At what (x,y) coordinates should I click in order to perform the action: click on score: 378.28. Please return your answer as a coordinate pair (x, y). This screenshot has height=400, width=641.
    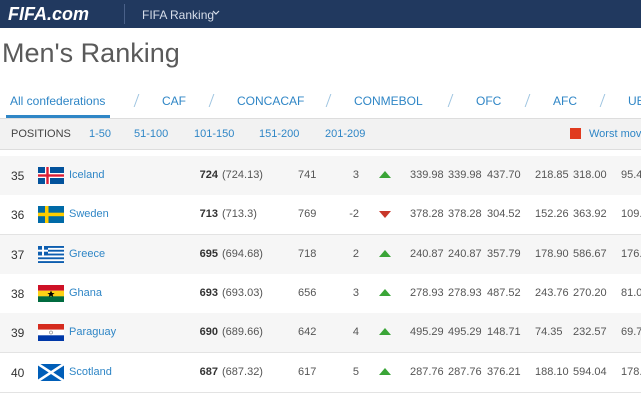
    Looking at the image, I should click on (465, 214).